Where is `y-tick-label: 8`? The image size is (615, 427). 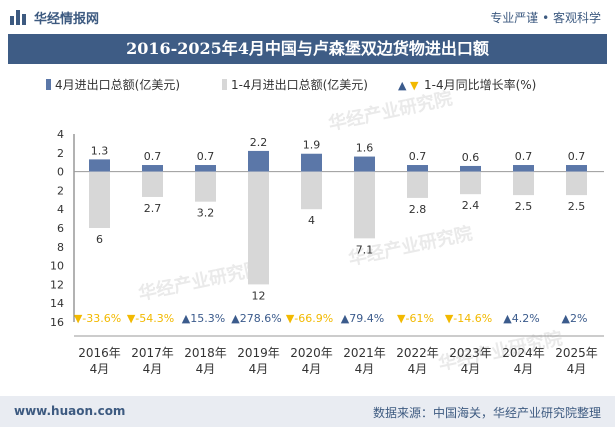 y-tick-label: 8 is located at coordinates (60, 247).